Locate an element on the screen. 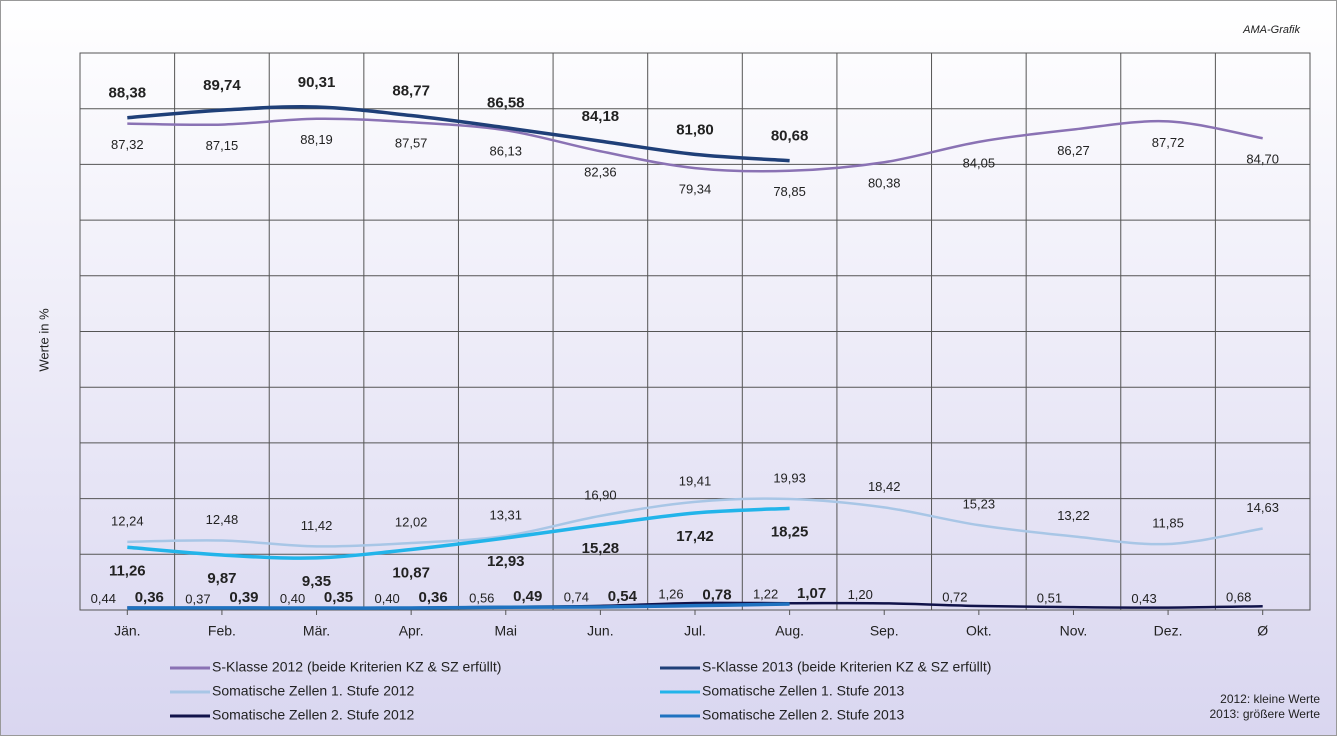 This screenshot has height=736, width=1337. y-axis-label: Werte in % is located at coordinates (43, 340).